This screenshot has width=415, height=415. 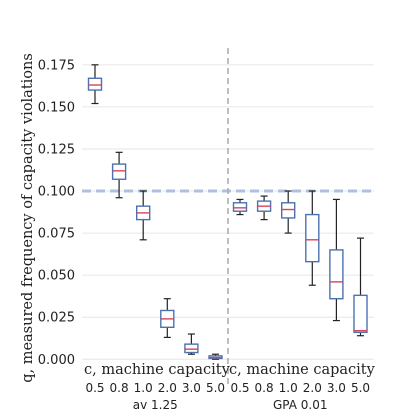 What do you see at coordinates (56, 318) in the screenshot?
I see `y-tick-label: 0.025` at bounding box center [56, 318].